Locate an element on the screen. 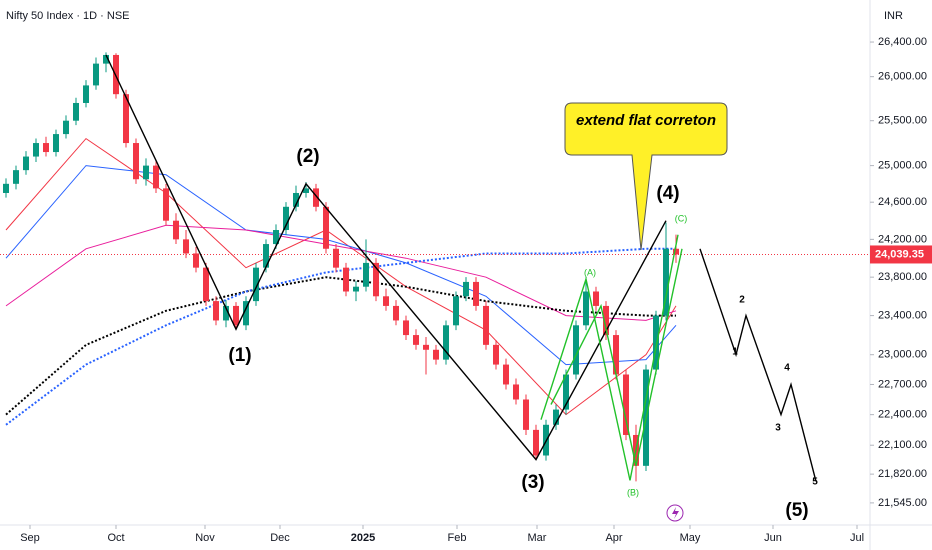 The height and width of the screenshot is (550, 932). wave-label: 1 is located at coordinates (735, 352).